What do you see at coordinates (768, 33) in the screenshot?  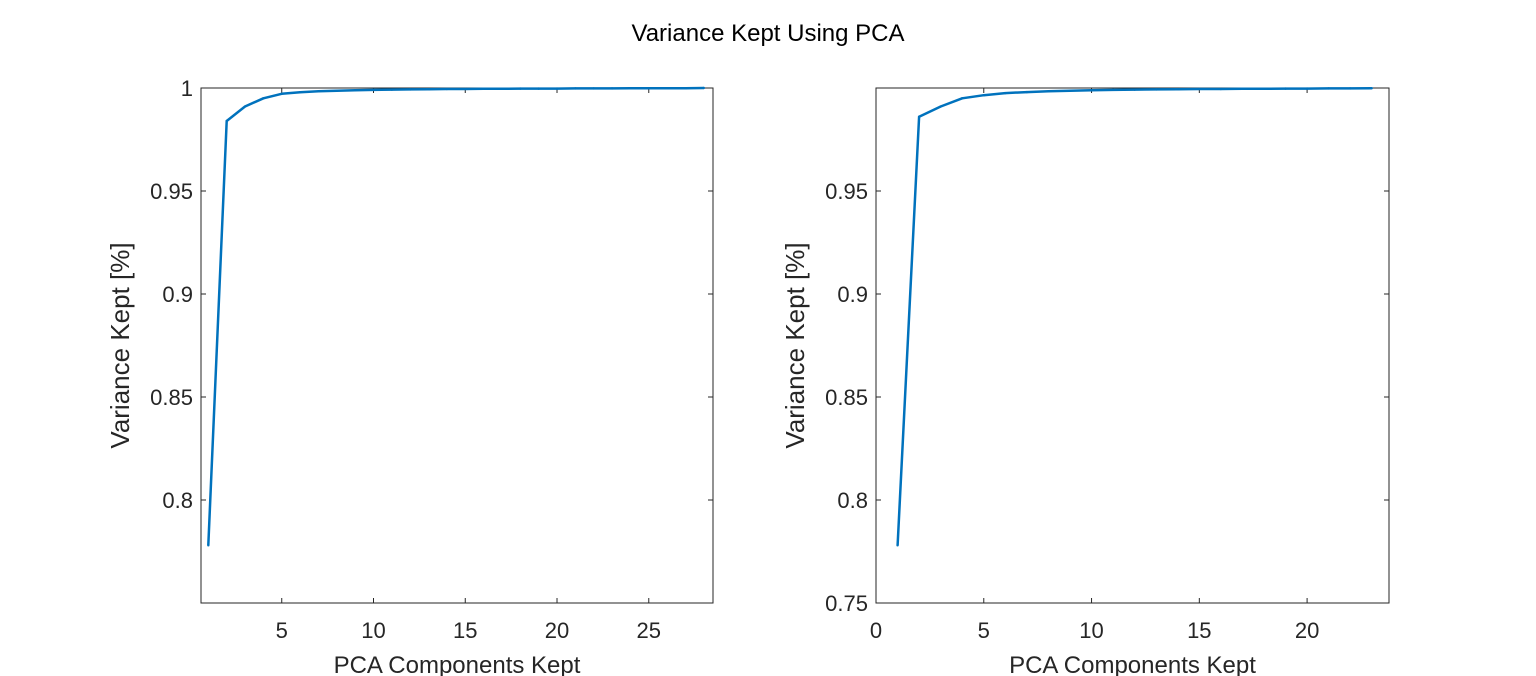 I see `figure-title: Variance Kept Using PCA` at bounding box center [768, 33].